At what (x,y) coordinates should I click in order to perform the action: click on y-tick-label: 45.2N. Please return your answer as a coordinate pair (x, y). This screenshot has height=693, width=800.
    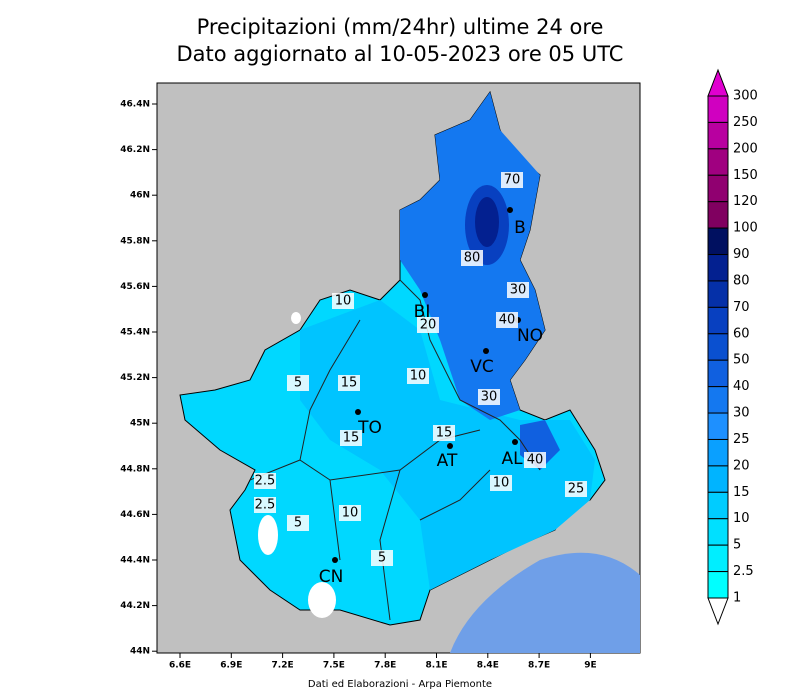
    Looking at the image, I should click on (135, 378).